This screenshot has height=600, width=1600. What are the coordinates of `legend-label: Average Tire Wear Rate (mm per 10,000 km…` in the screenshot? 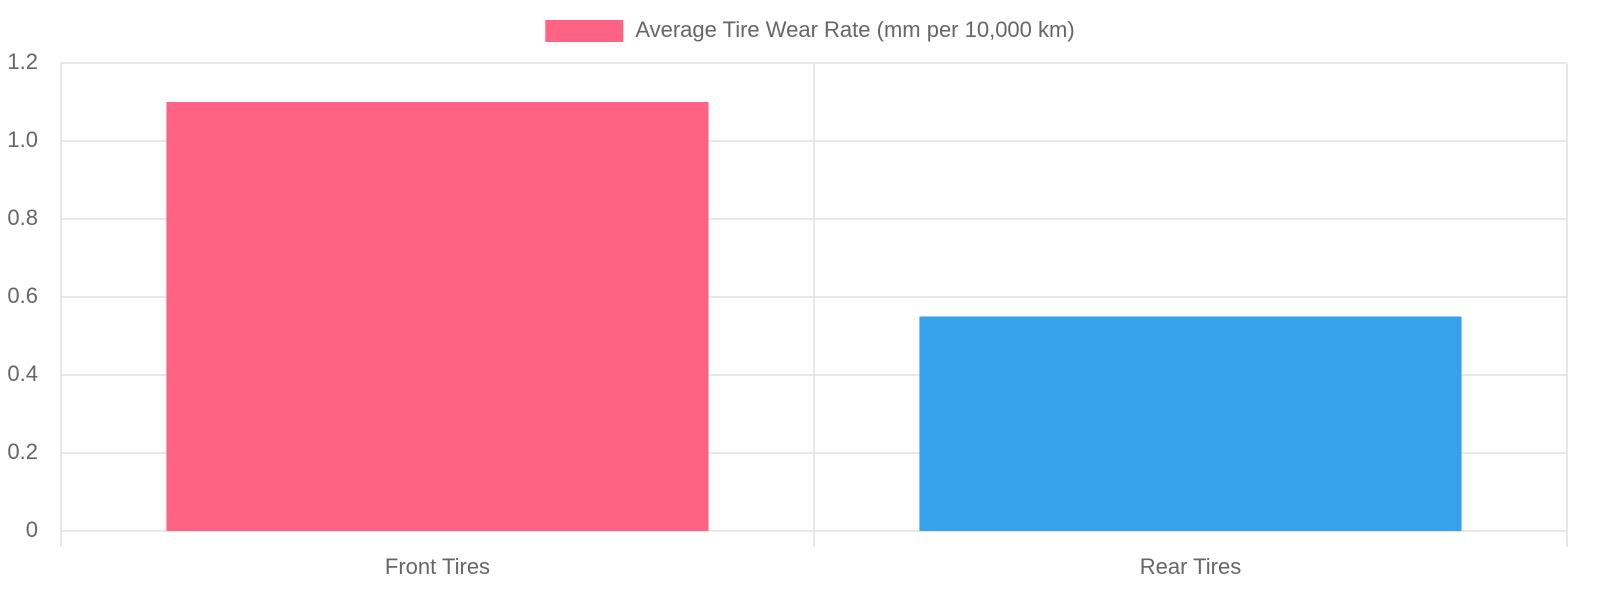 It's located at (854, 29).